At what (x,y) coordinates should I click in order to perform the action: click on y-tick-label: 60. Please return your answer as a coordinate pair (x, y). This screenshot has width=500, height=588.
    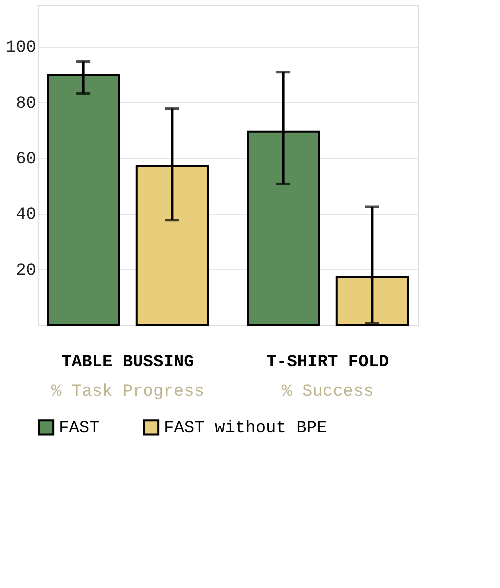
    Looking at the image, I should click on (26, 160).